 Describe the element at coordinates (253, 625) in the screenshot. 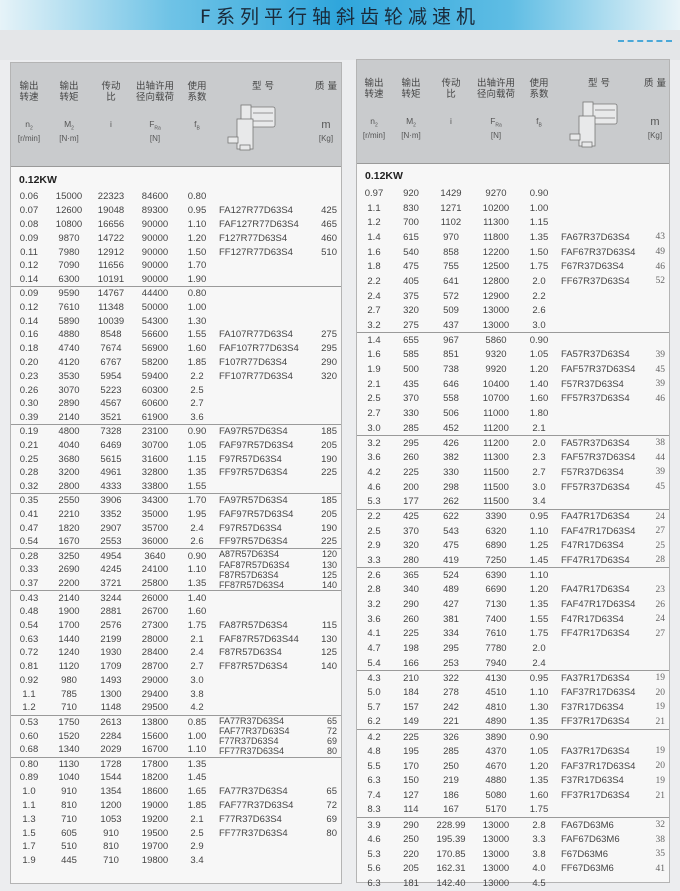

I see `model-cell: FA87R57D63S4` at that location.